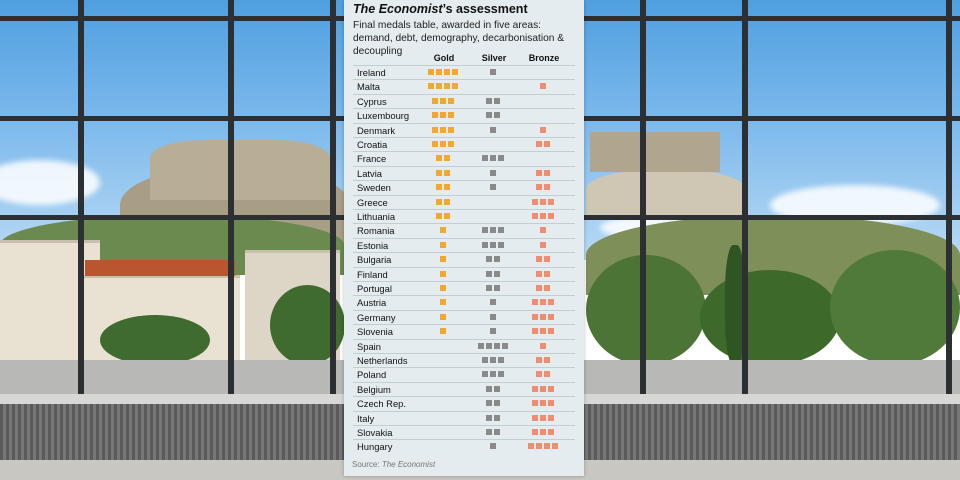 The height and width of the screenshot is (480, 960). I want to click on column-header-bronze: Bronze, so click(544, 58).